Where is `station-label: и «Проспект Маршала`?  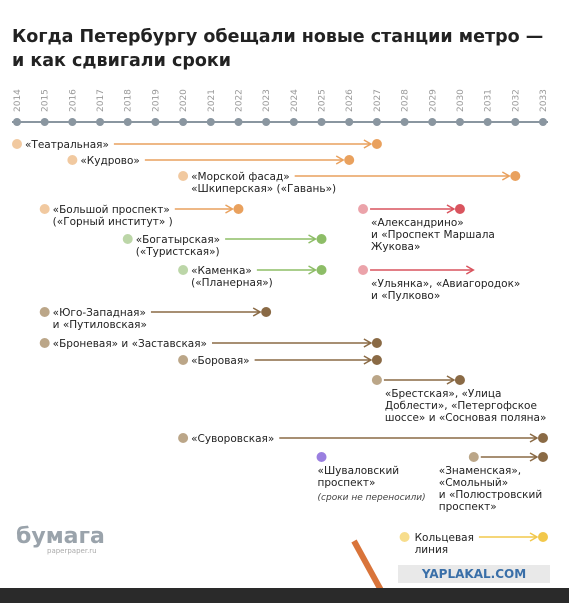
station-label: и «Проспект Маршала is located at coordinates (433, 235).